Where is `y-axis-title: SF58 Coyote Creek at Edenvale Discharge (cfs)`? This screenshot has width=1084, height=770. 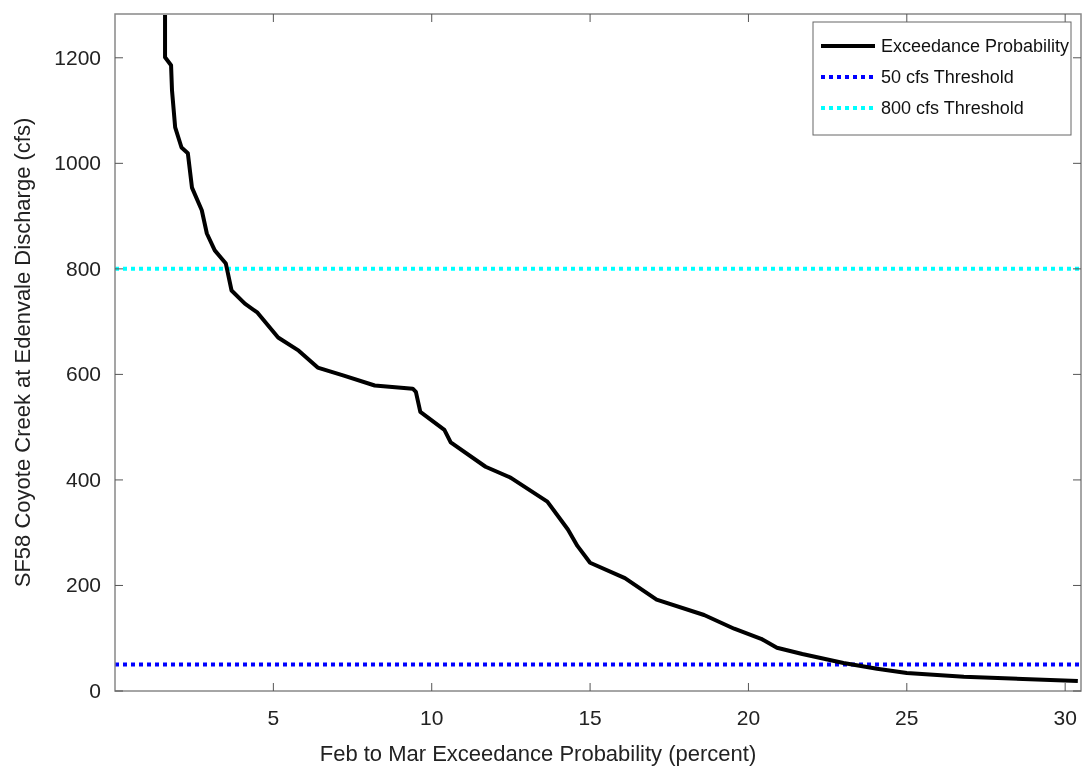 y-axis-title: SF58 Coyote Creek at Edenvale Discharge (cfs) is located at coordinates (22, 352).